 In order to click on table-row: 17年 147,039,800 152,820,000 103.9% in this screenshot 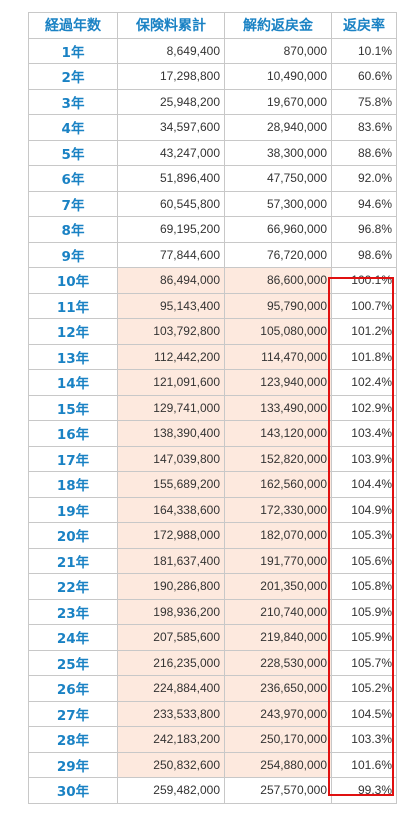, I will do `click(212, 458)`.